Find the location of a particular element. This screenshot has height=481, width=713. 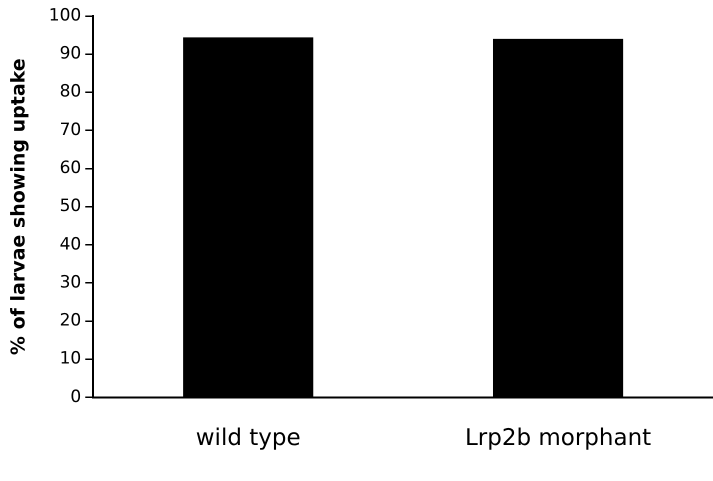

y-tick-label: 50 is located at coordinates (71, 206).